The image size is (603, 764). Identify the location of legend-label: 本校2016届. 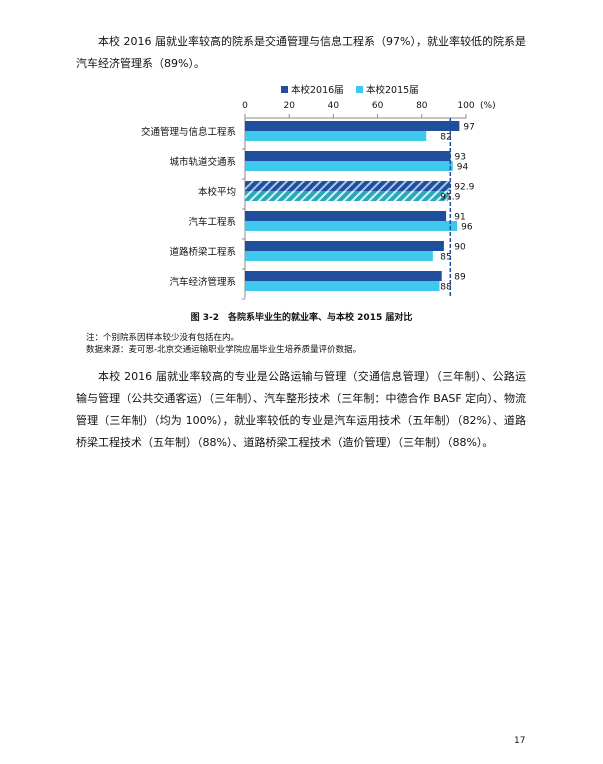
(317, 90).